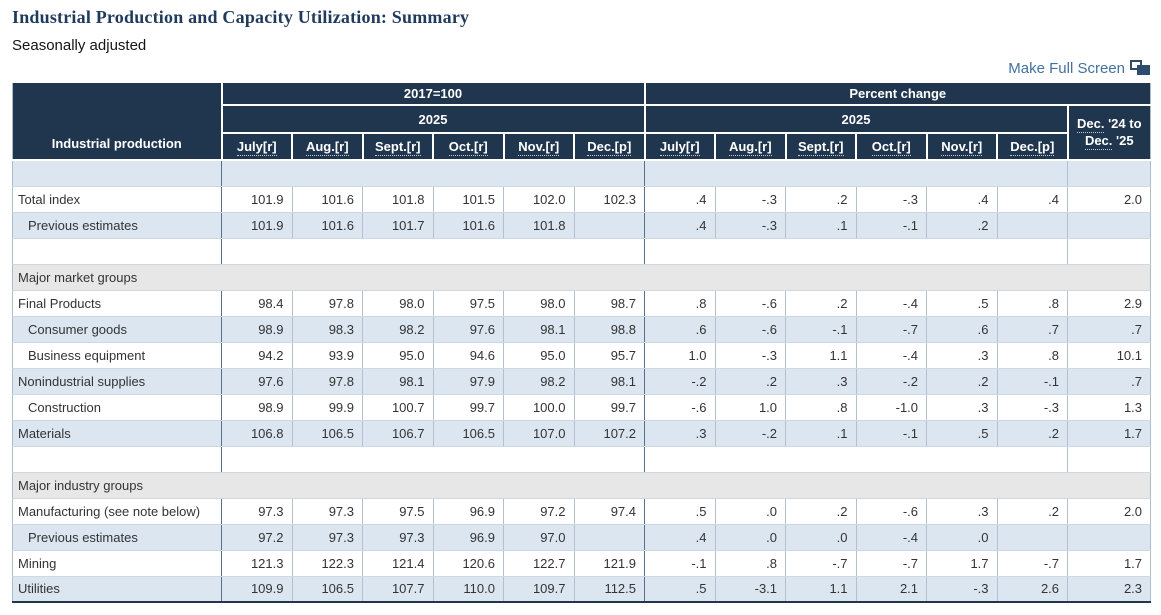 The image size is (1161, 615). I want to click on fullscreen-row: Make Full Screen, so click(581, 70).